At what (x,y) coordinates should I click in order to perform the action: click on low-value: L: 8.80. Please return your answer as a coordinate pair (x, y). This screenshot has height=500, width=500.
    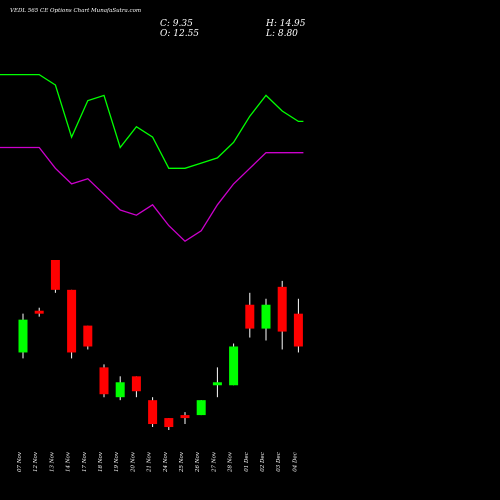
    Looking at the image, I should click on (282, 34).